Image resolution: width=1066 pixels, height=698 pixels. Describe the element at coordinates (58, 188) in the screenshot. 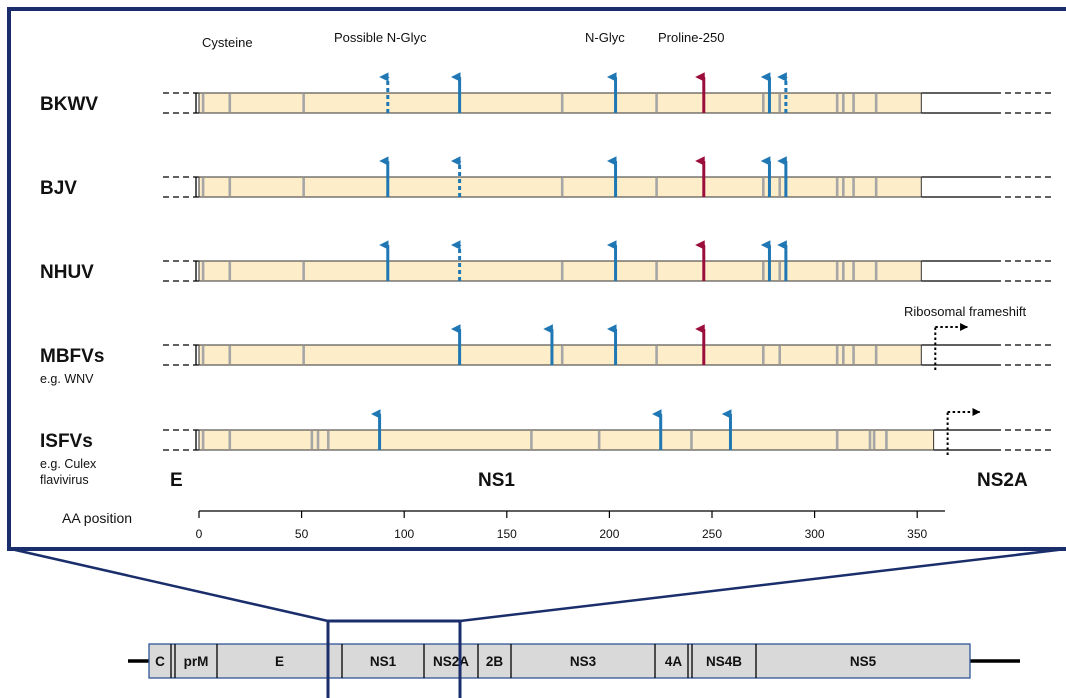

I see `row-label: BJV` at that location.